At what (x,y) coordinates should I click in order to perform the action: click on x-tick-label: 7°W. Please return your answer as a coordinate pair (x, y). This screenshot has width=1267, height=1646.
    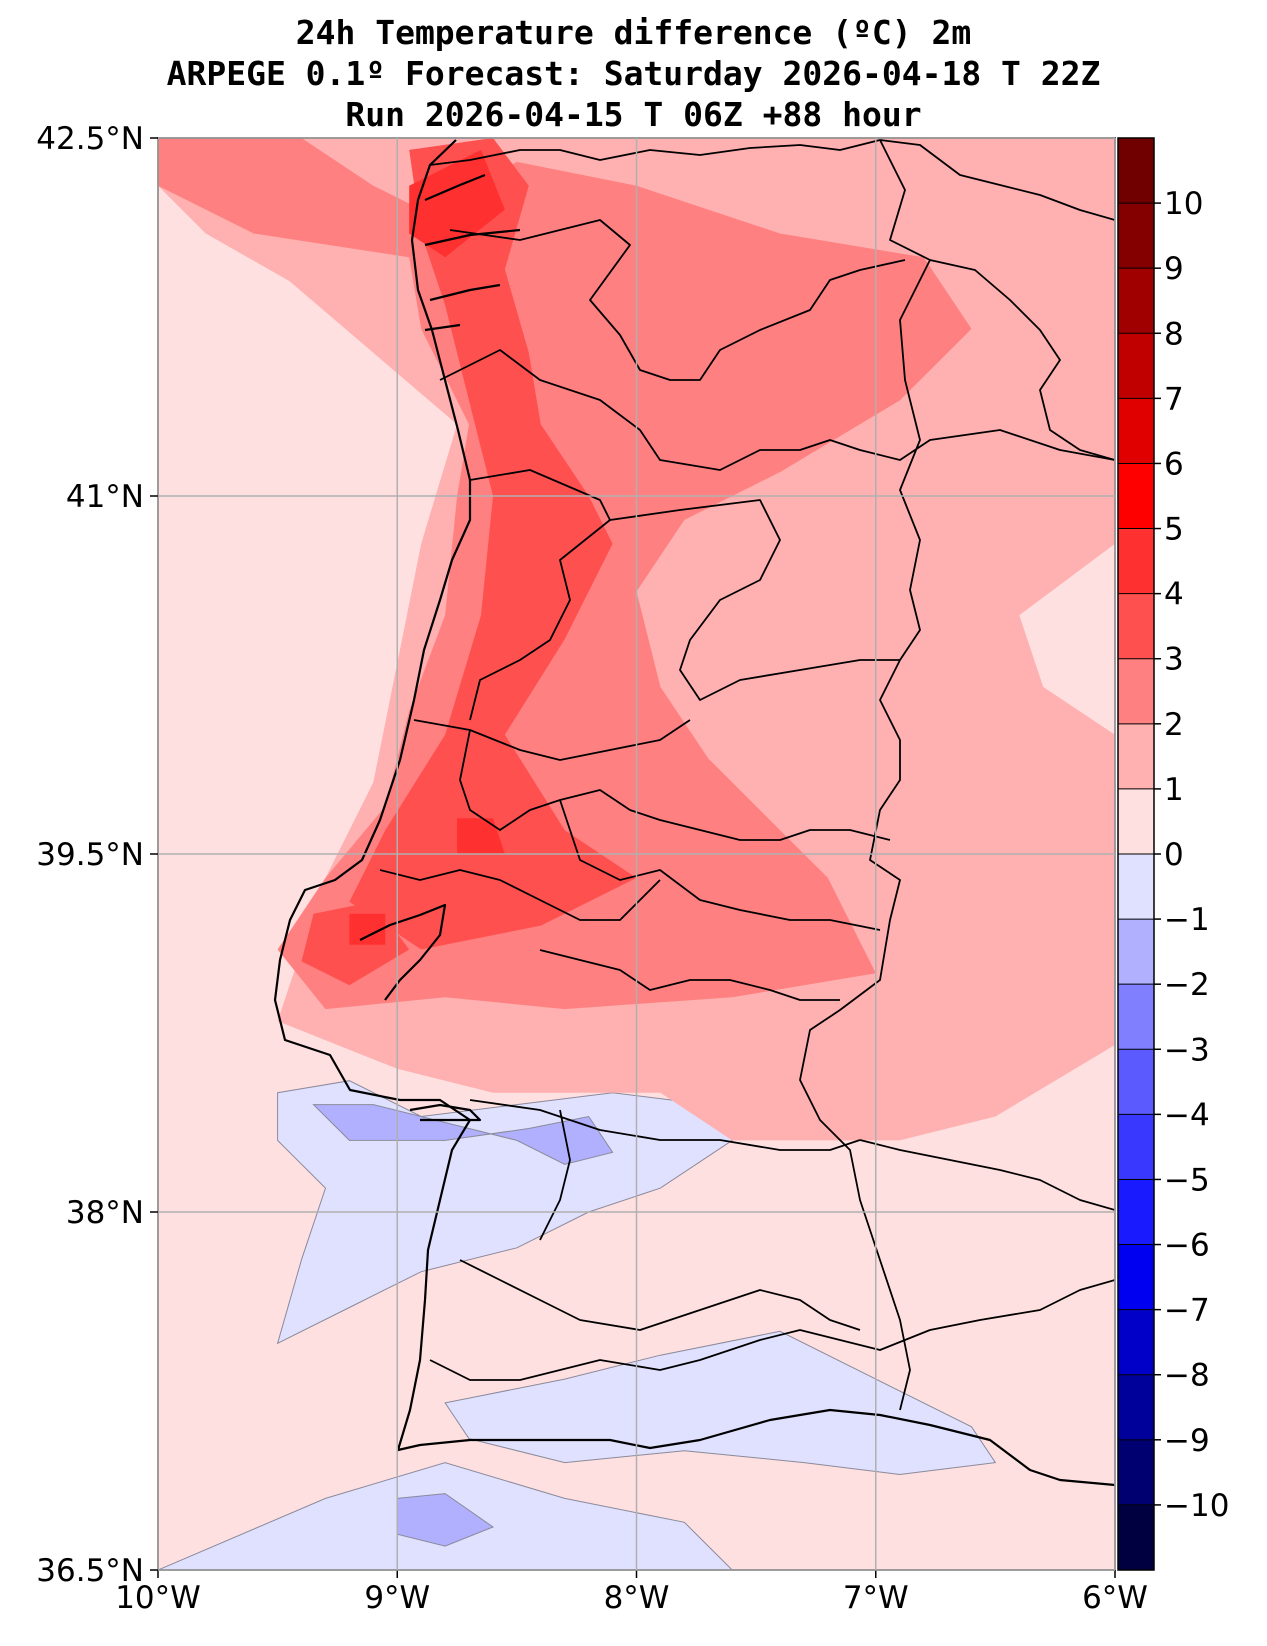
    Looking at the image, I should click on (876, 1598).